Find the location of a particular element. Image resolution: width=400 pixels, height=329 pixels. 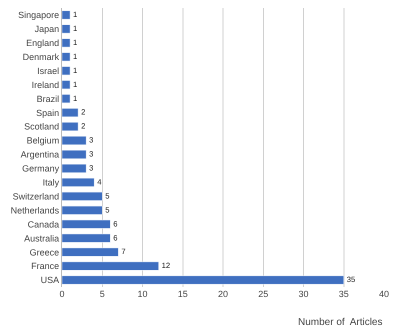

y-tick-label: Switzerland is located at coordinates (36, 196).